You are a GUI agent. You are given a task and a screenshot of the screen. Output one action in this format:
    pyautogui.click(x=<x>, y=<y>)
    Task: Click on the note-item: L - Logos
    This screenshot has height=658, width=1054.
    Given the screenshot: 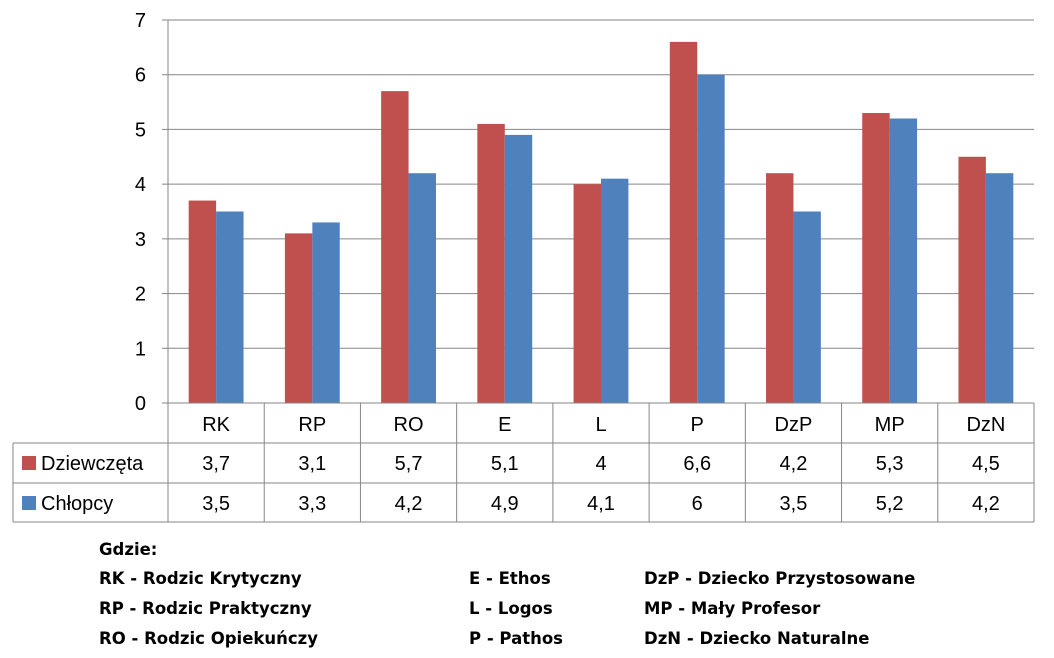 What is the action you would take?
    pyautogui.click(x=511, y=608)
    